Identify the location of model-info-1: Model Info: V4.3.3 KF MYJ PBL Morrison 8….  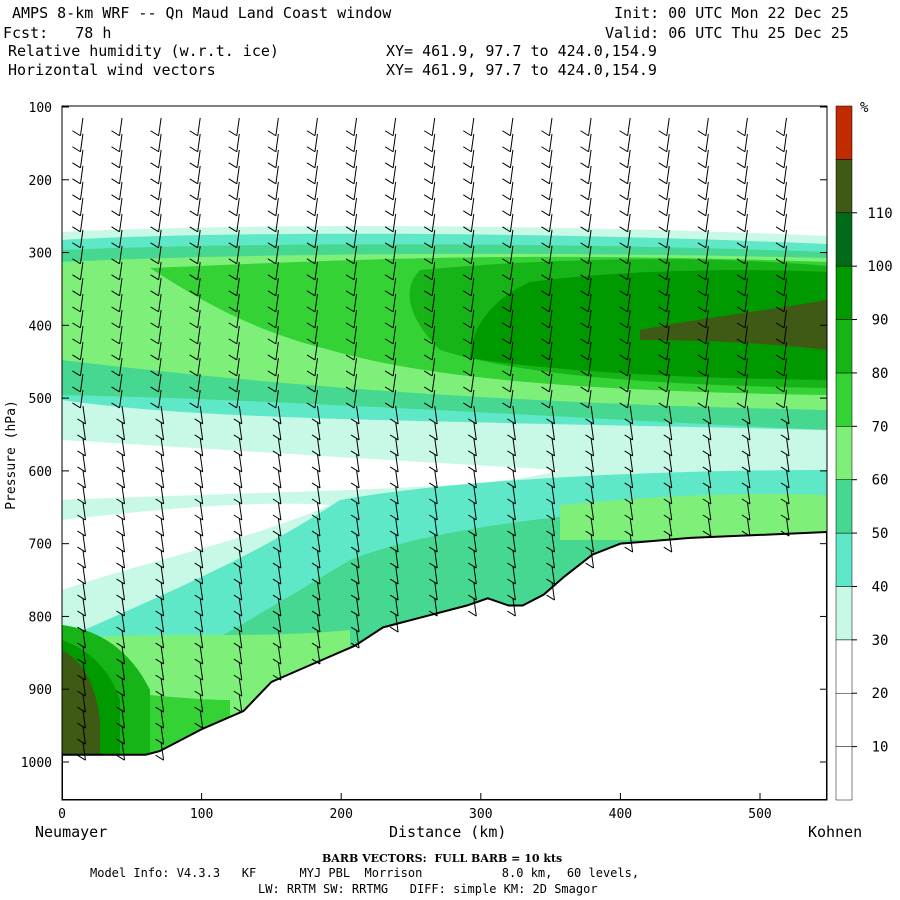
(365, 873).